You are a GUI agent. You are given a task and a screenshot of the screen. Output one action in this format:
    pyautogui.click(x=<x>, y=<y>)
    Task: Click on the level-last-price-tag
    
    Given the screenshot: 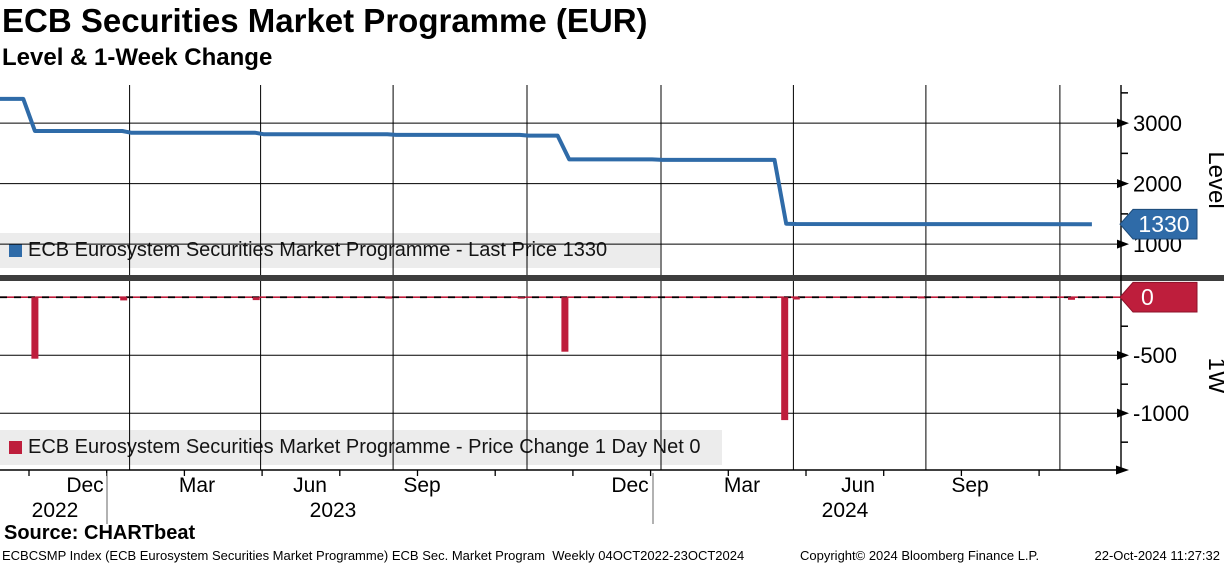 What is the action you would take?
    pyautogui.click(x=1158, y=224)
    